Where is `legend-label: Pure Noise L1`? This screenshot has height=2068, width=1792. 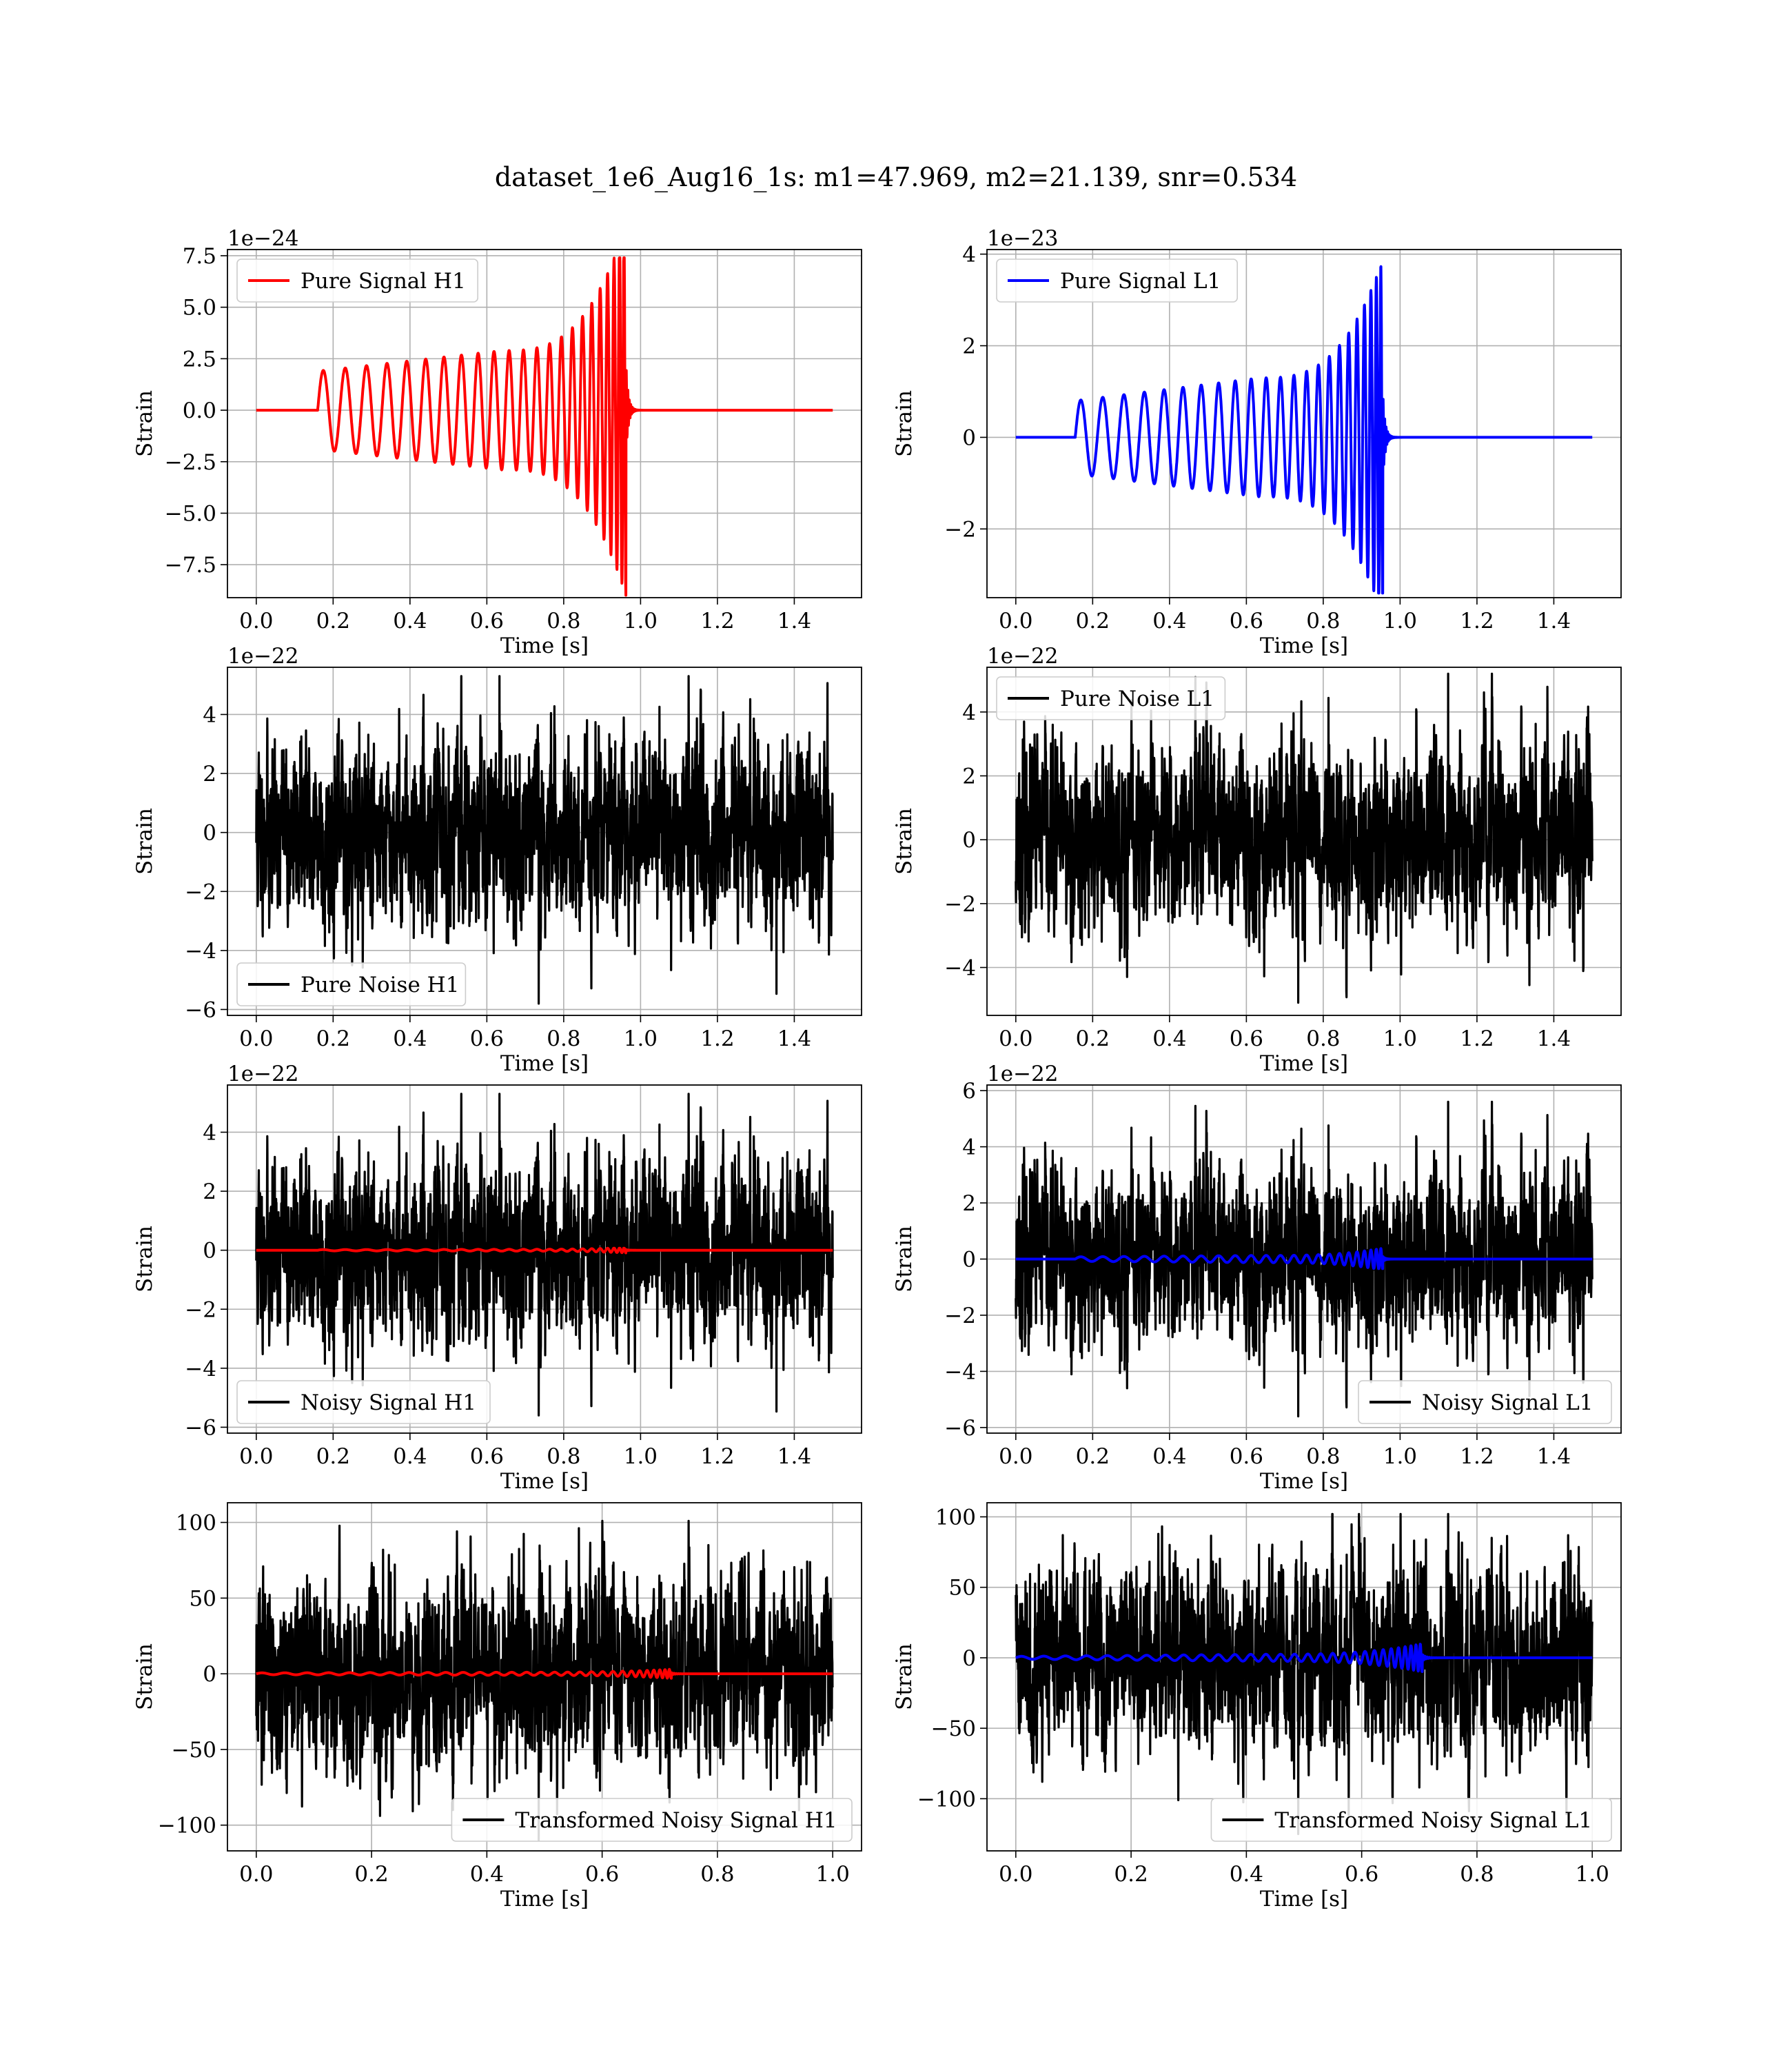 legend-label: Pure Noise L1 is located at coordinates (1137, 699).